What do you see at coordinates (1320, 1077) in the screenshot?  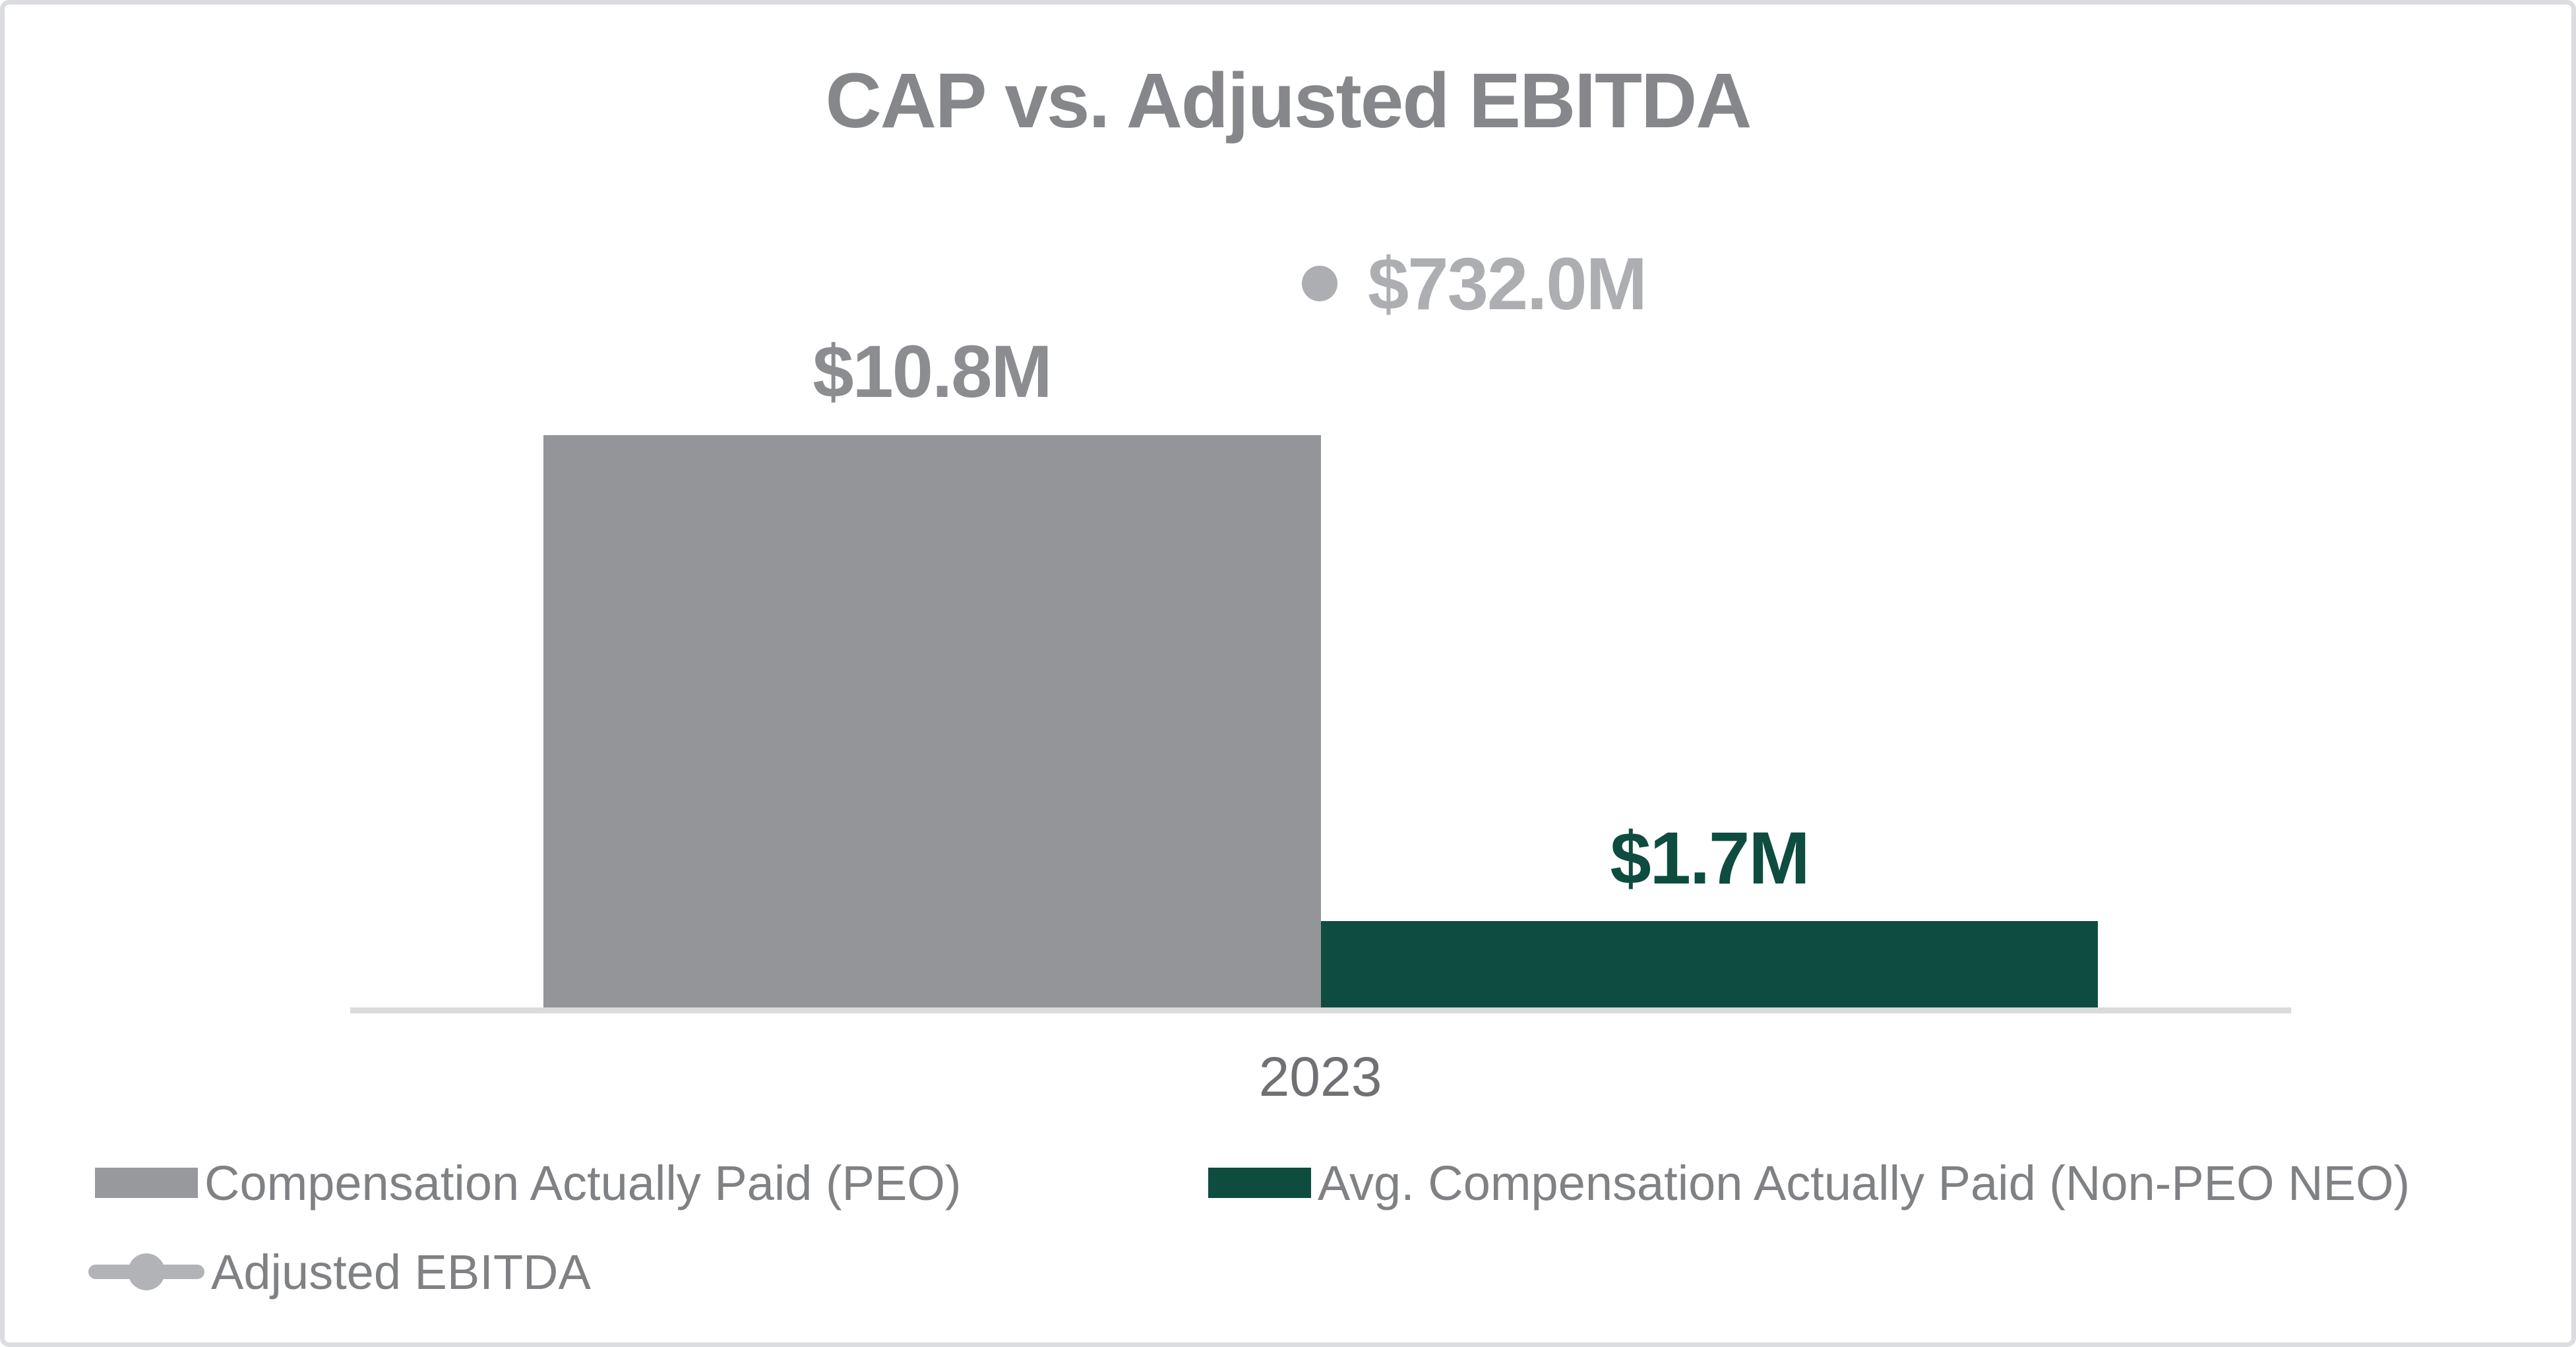 I see `x-axis-tick-2023: 2023` at bounding box center [1320, 1077].